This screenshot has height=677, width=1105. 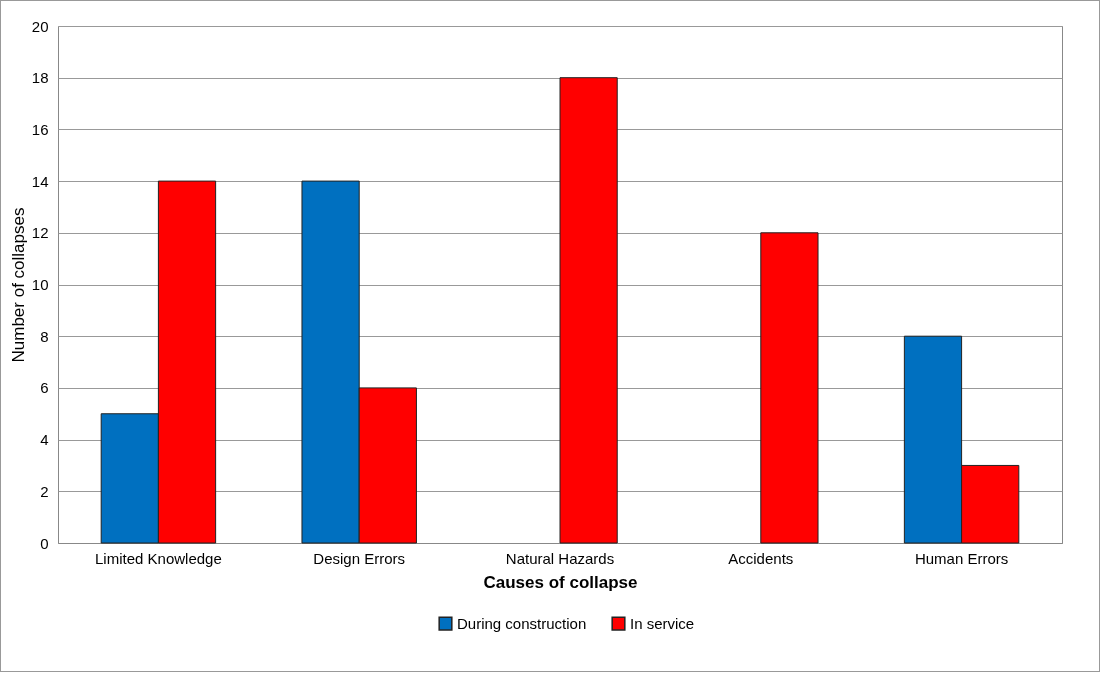 I want to click on legend-label: During construction, so click(x=522, y=623).